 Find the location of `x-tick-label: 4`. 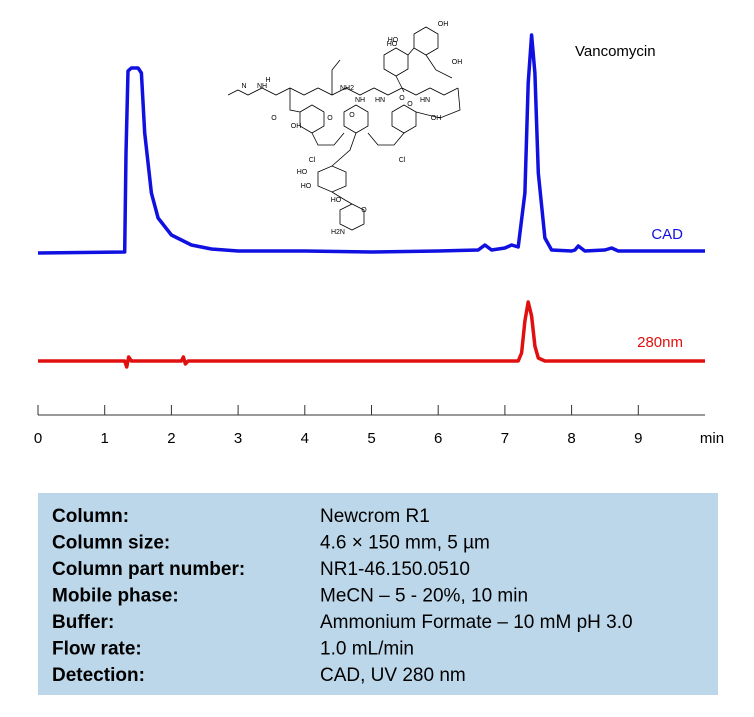

x-tick-label: 4 is located at coordinates (305, 438).